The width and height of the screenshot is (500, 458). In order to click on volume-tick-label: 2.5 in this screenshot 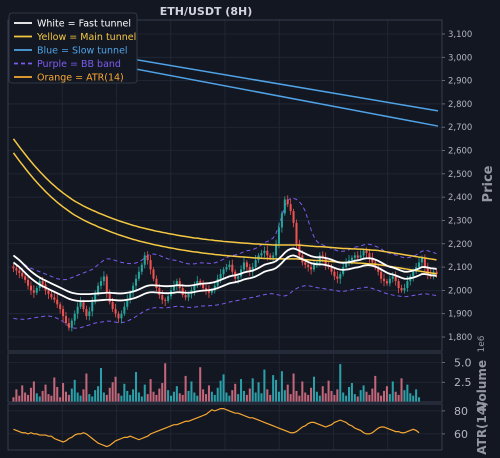, I will do `click(463, 382)`.